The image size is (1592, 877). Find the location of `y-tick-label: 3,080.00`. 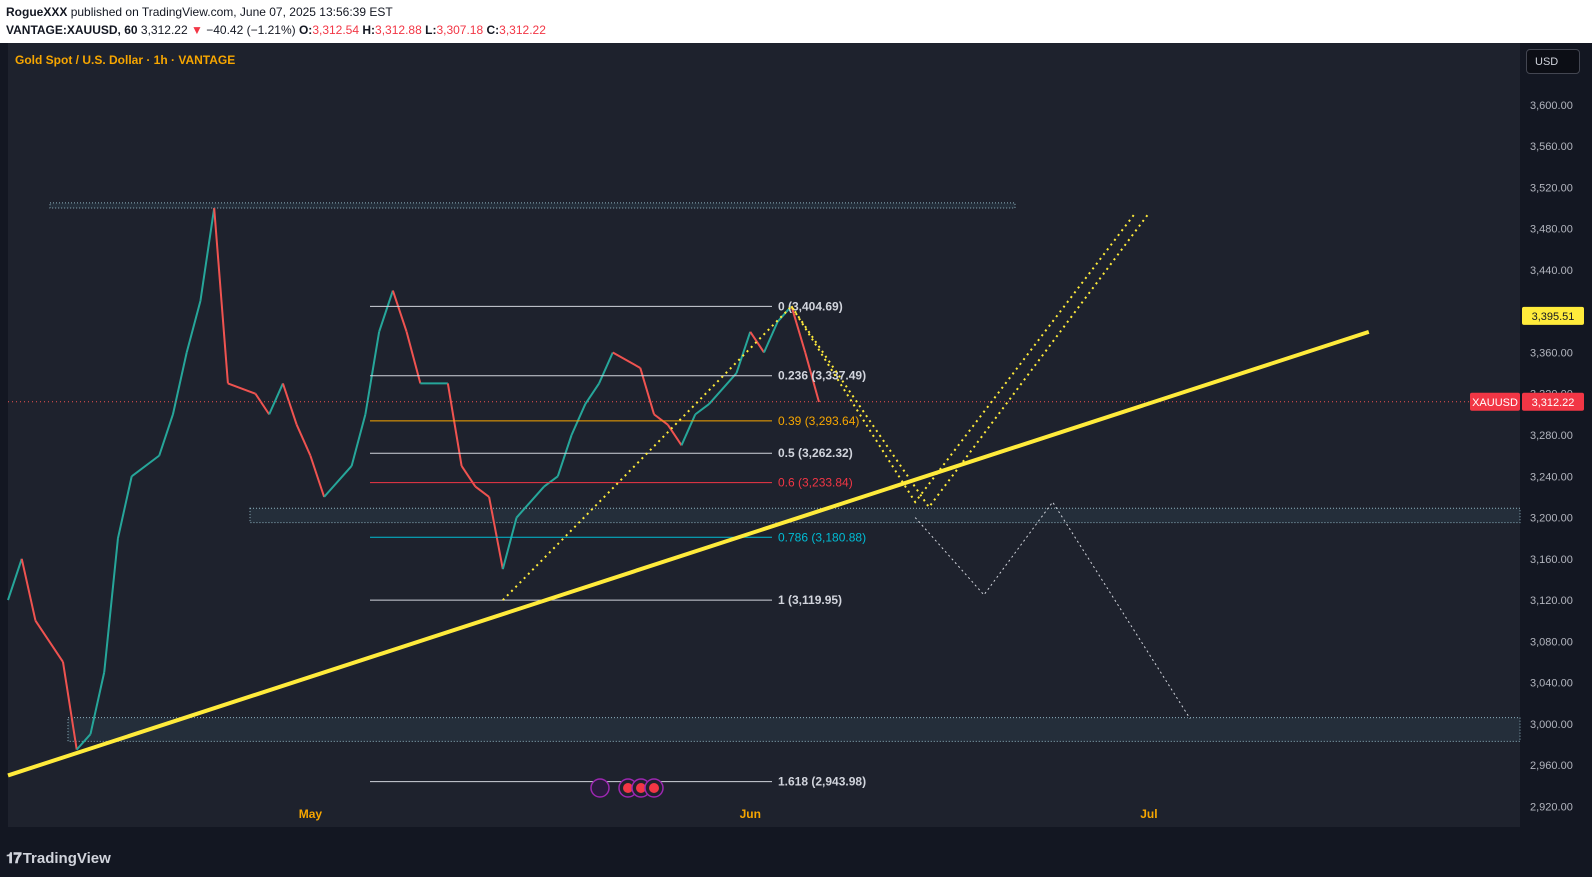

y-tick-label: 3,080.00 is located at coordinates (1551, 642).